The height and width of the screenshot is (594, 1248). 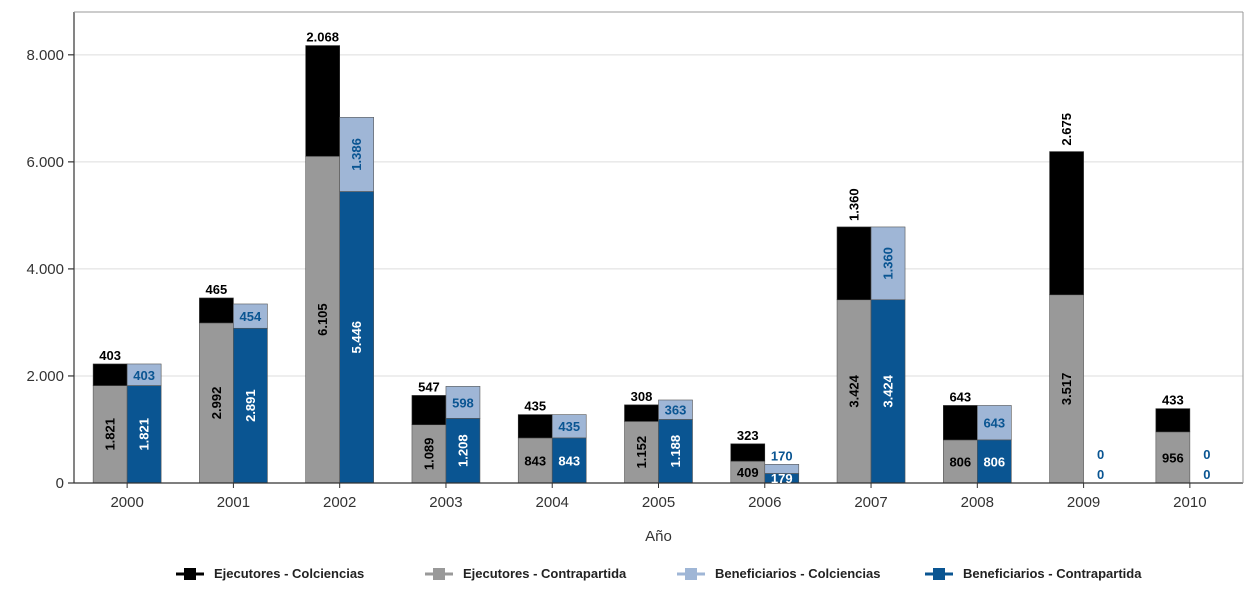 I want to click on data-label: 5.446, so click(x=356, y=337).